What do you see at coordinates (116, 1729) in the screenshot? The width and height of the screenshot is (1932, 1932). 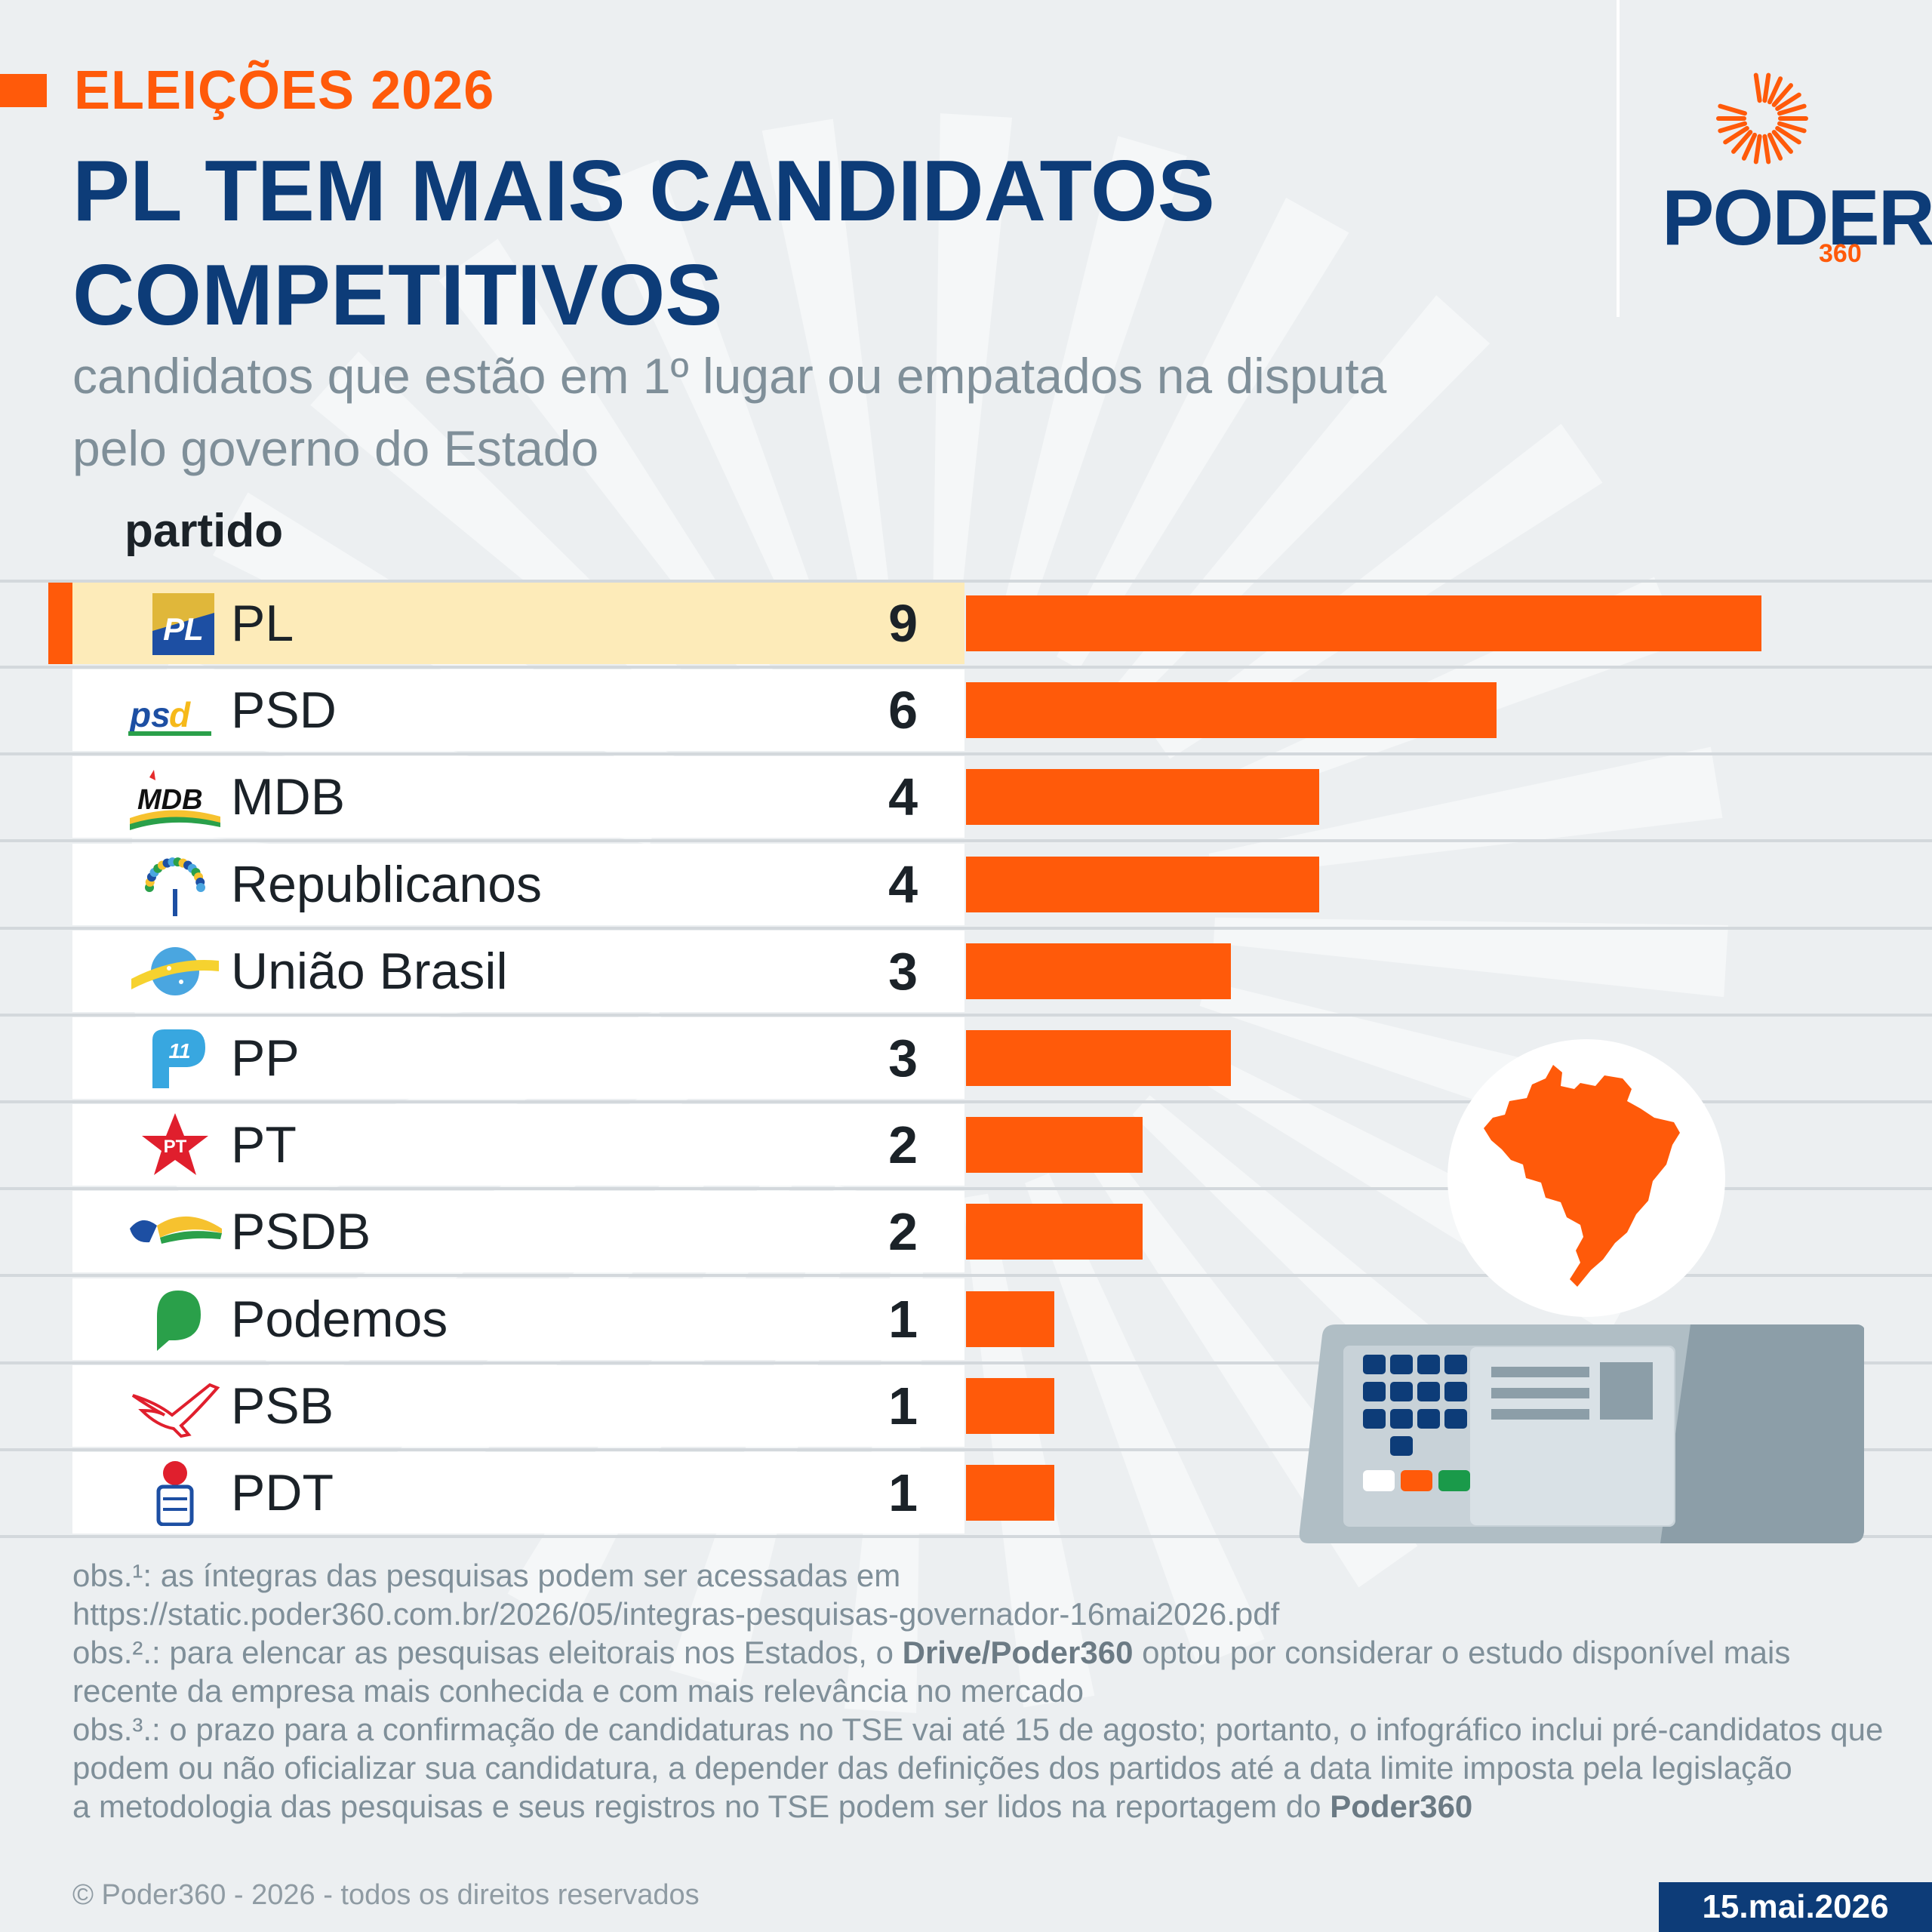 I see `obs3-label: obs.³.:` at bounding box center [116, 1729].